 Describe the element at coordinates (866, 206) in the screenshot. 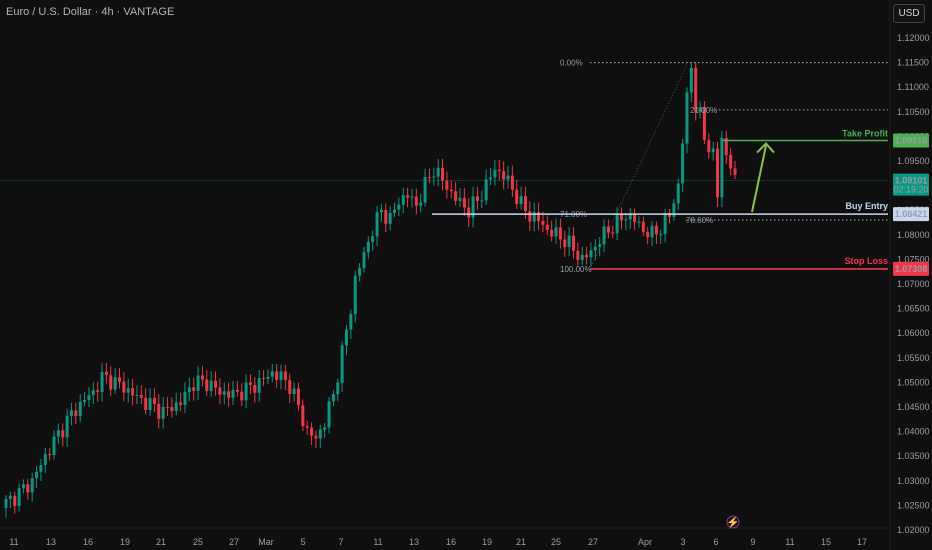

I see `buy-entry-label: Buy Entry` at that location.